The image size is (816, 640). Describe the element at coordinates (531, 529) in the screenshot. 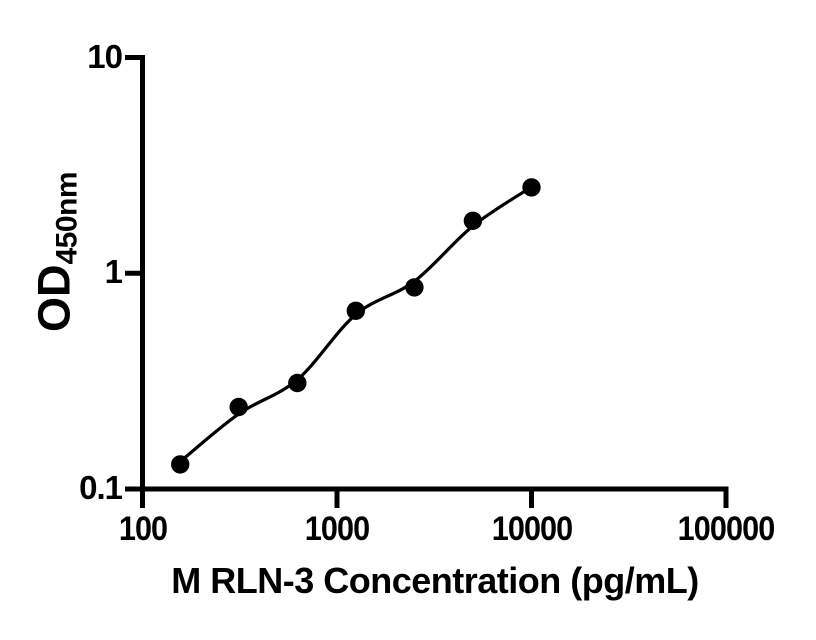

I see `x-tick-label: 10000` at that location.